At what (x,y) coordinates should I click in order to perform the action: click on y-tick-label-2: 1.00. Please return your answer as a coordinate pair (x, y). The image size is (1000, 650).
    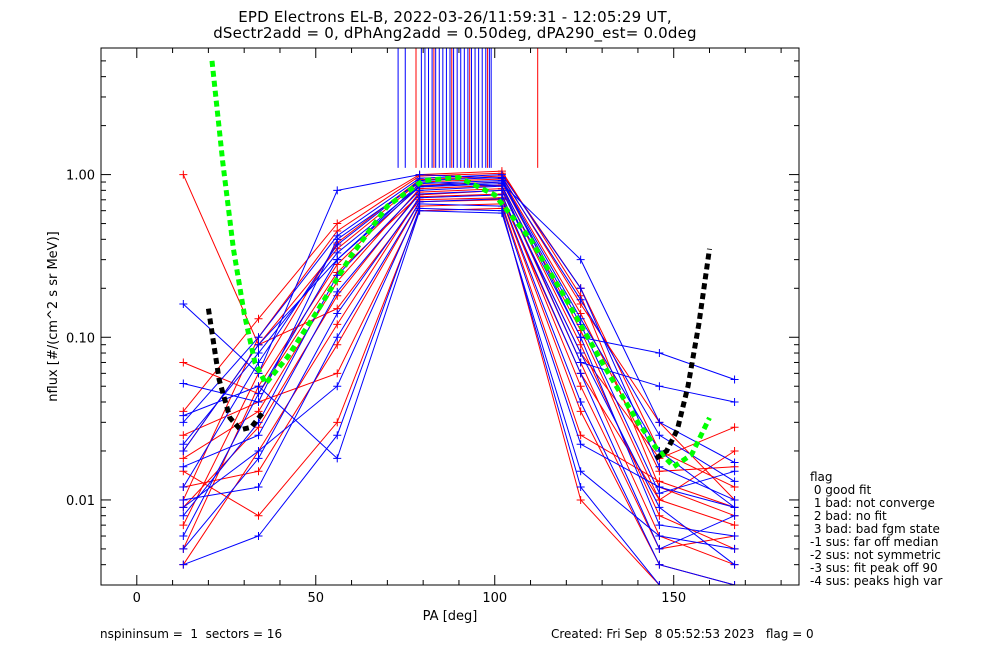
    Looking at the image, I should click on (80, 176).